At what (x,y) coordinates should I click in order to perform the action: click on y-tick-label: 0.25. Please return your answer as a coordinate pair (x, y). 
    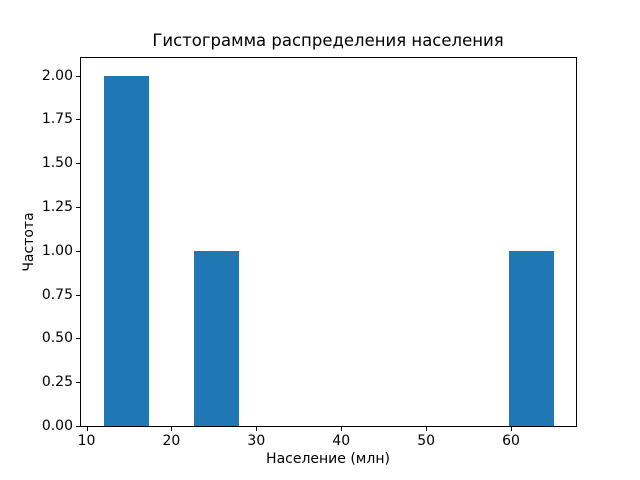
    Looking at the image, I should click on (57, 382).